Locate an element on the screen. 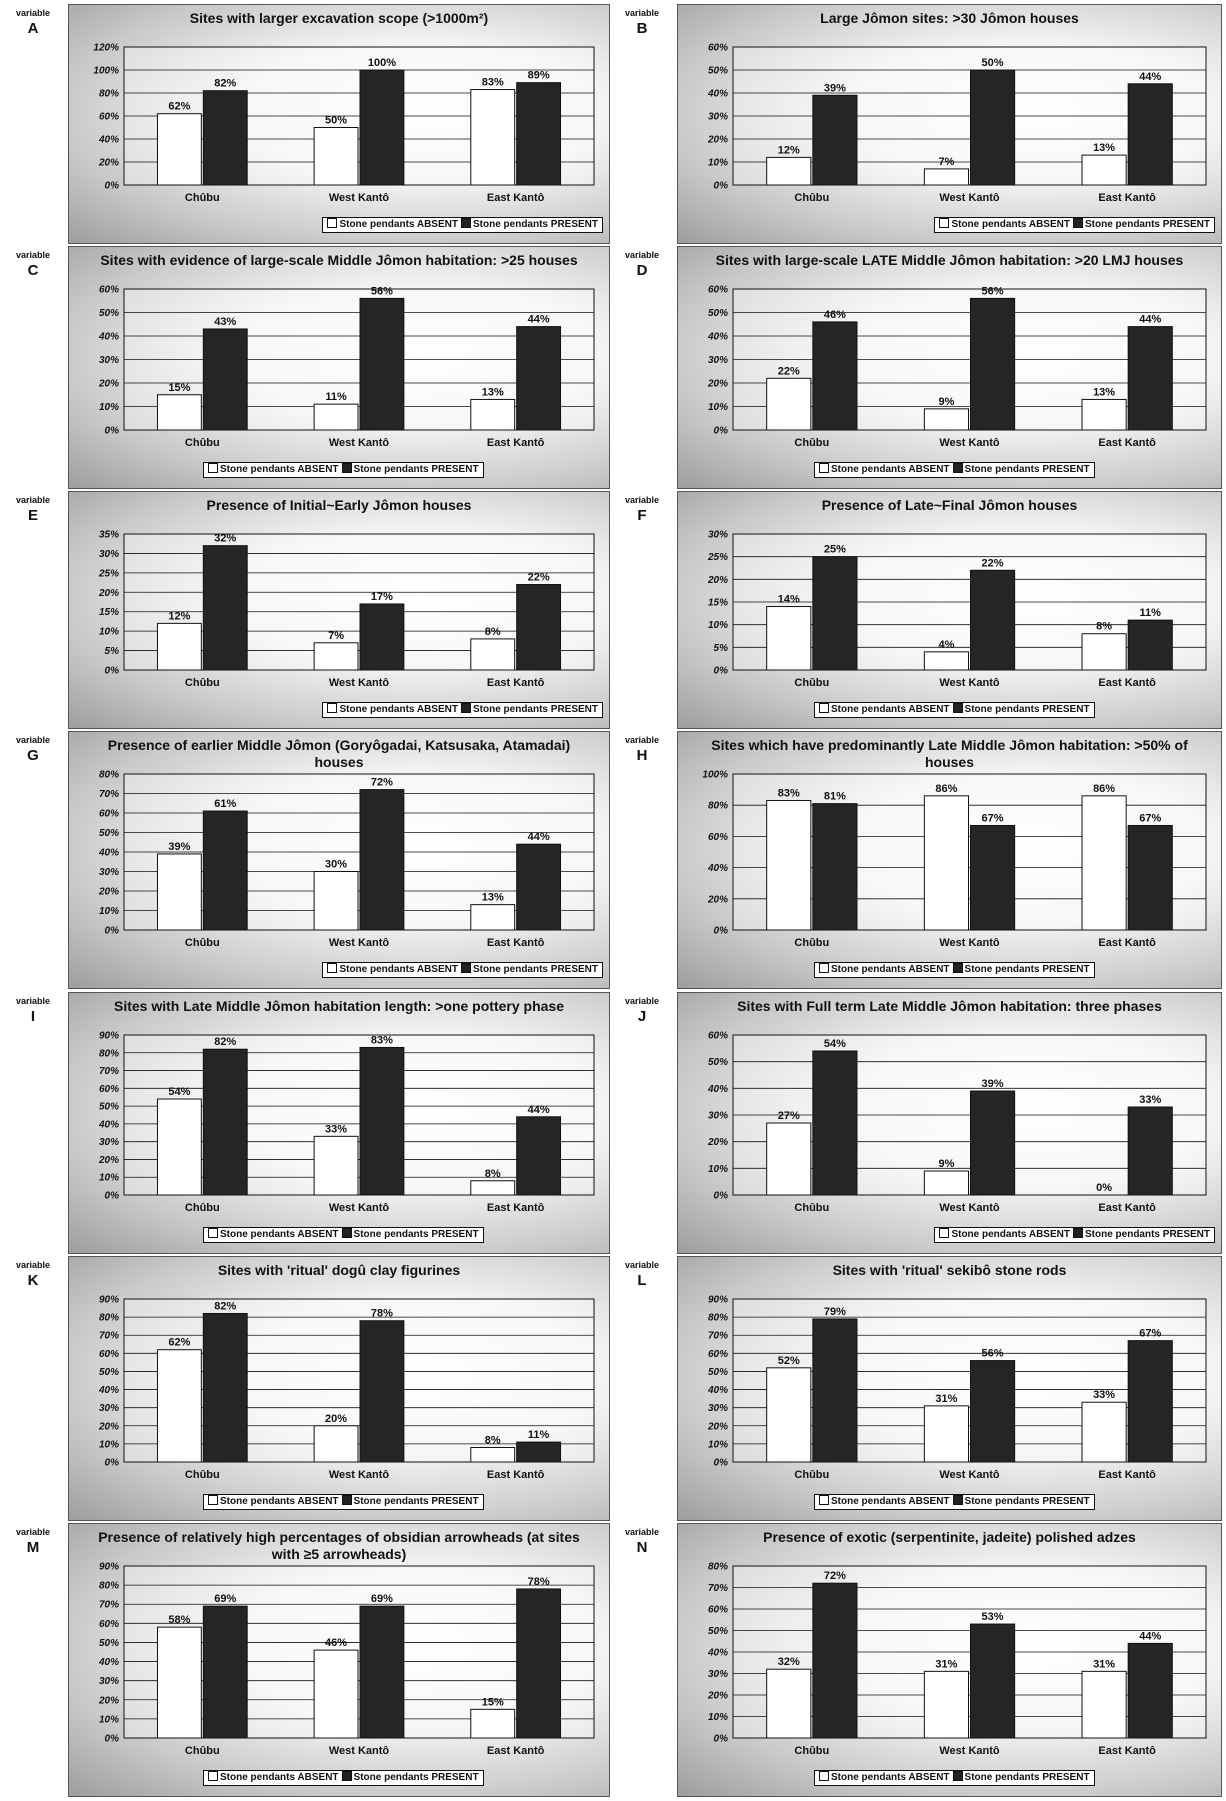 The height and width of the screenshot is (1801, 1226). y-tick-label: 5% is located at coordinates (721, 648).